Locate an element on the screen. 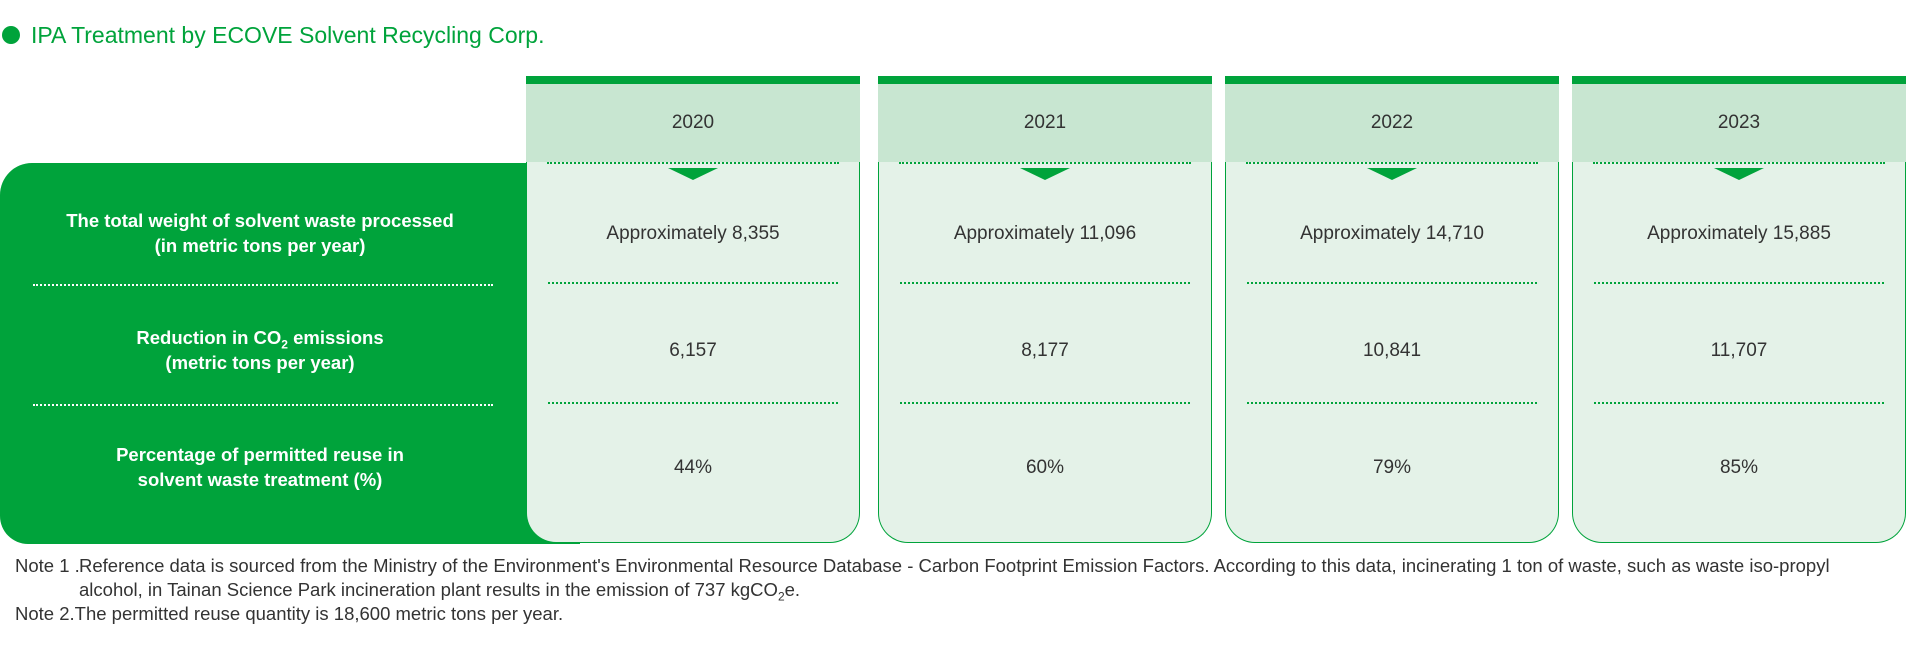  column-body: Approximately 14,710 10,841 79% is located at coordinates (1392, 352).